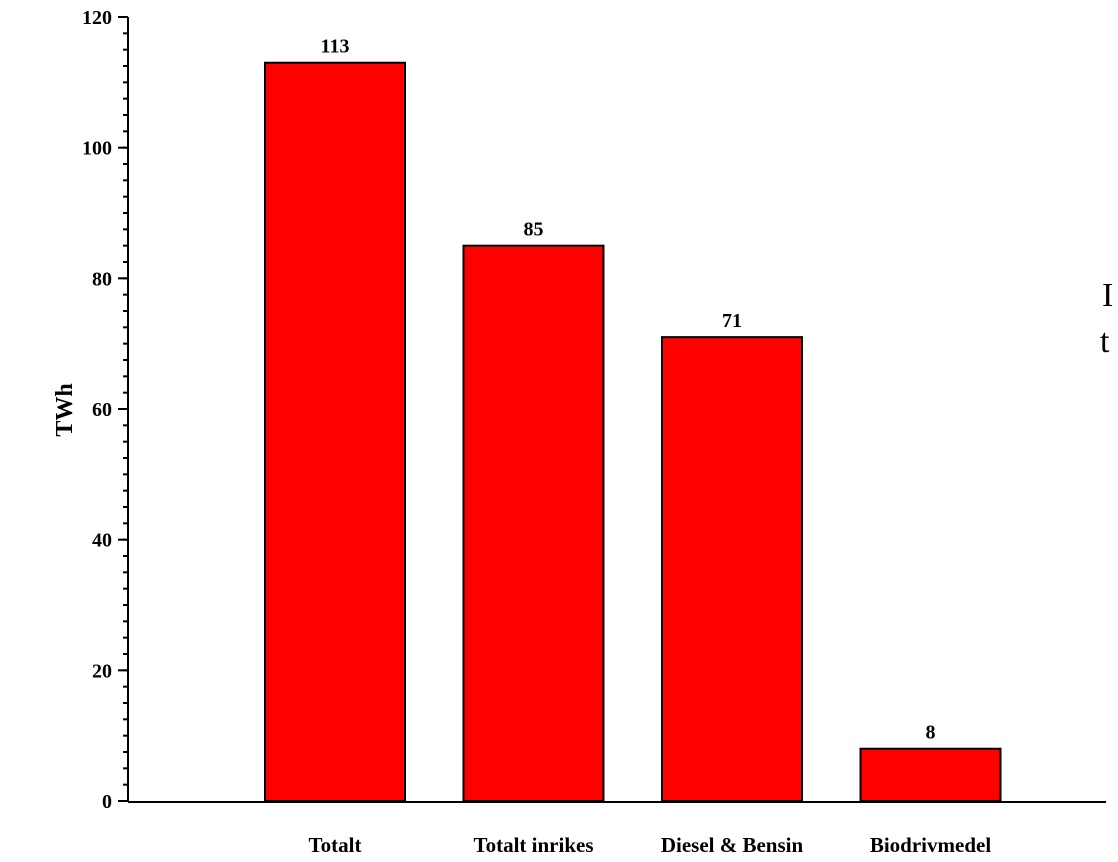 The height and width of the screenshot is (862, 1118). Describe the element at coordinates (534, 845) in the screenshot. I see `category-label: Totalt inrikes` at that location.